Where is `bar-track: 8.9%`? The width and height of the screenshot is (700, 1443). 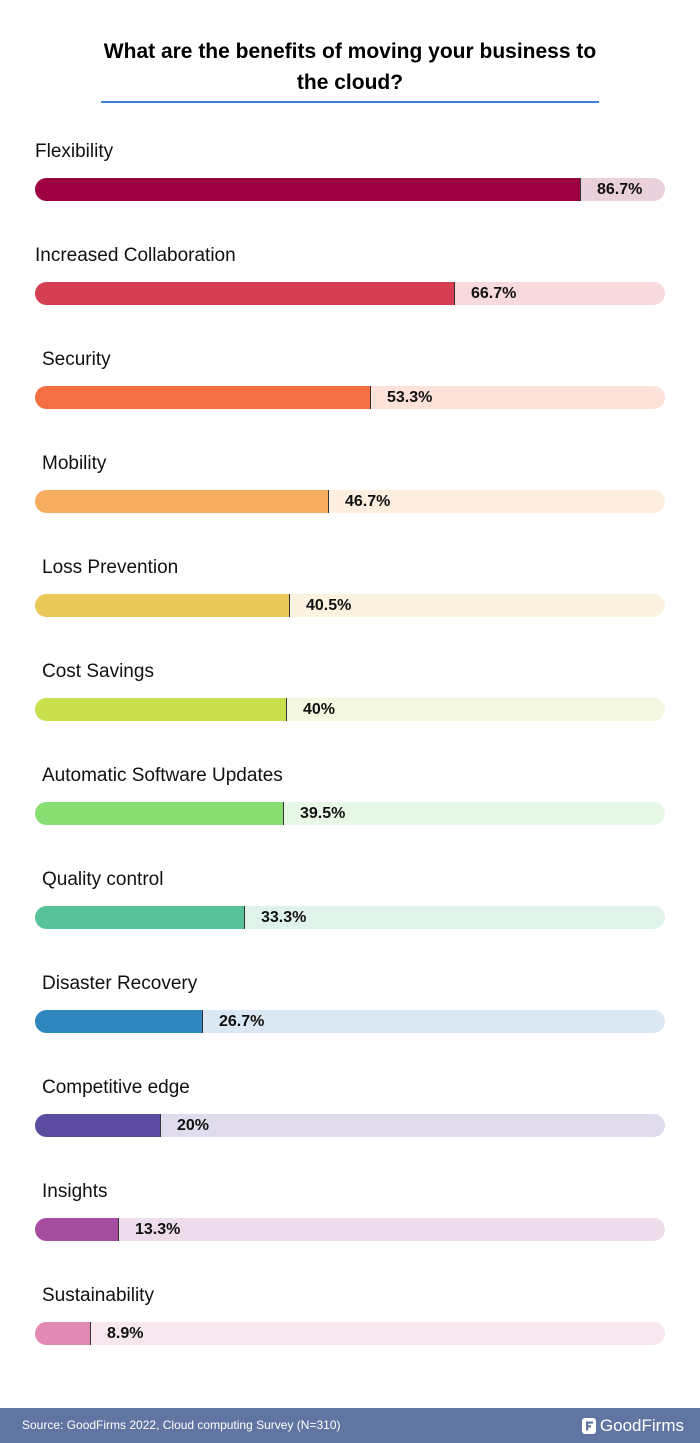
bar-track: 8.9% is located at coordinates (350, 1333).